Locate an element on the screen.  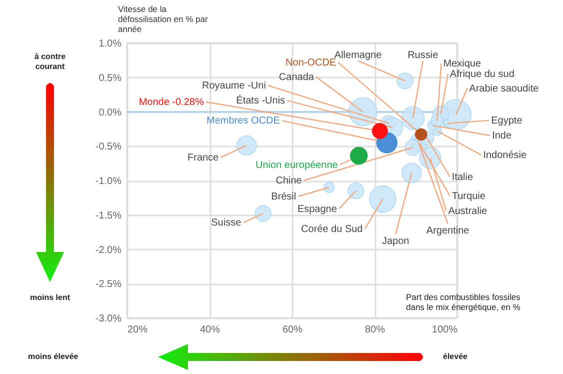
series-label: Espagne is located at coordinates (317, 209).